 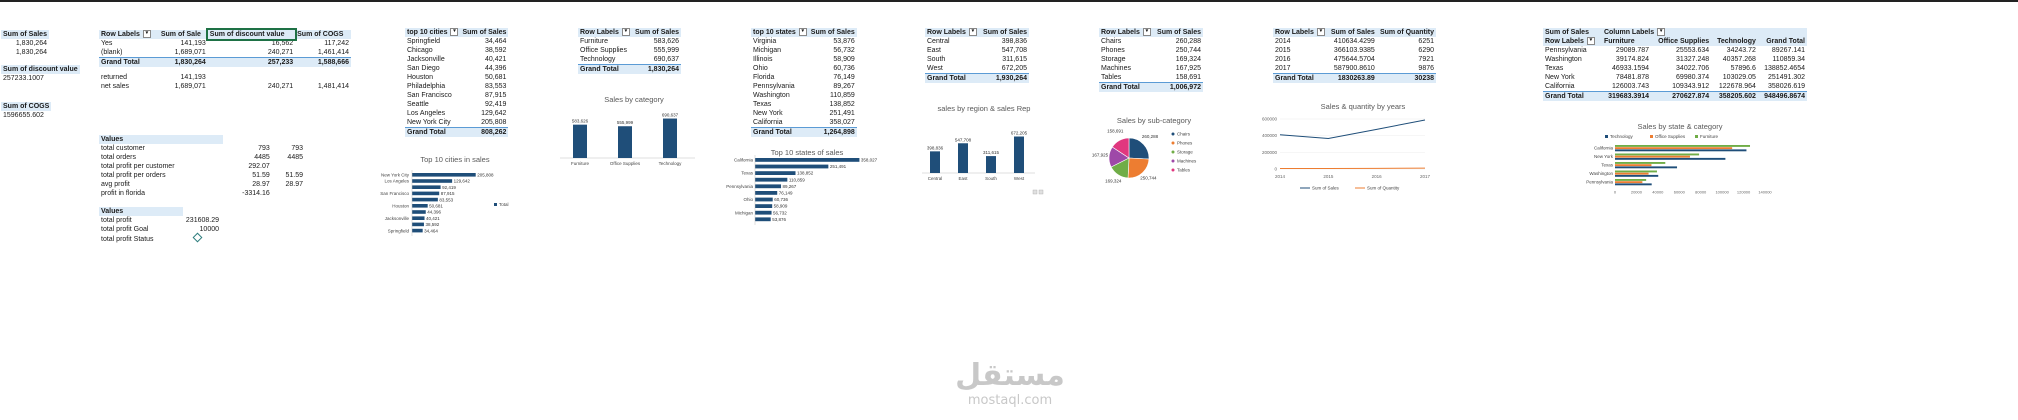 What do you see at coordinates (1354, 68) in the screenshot?
I see `cell: 587900.8610` at bounding box center [1354, 68].